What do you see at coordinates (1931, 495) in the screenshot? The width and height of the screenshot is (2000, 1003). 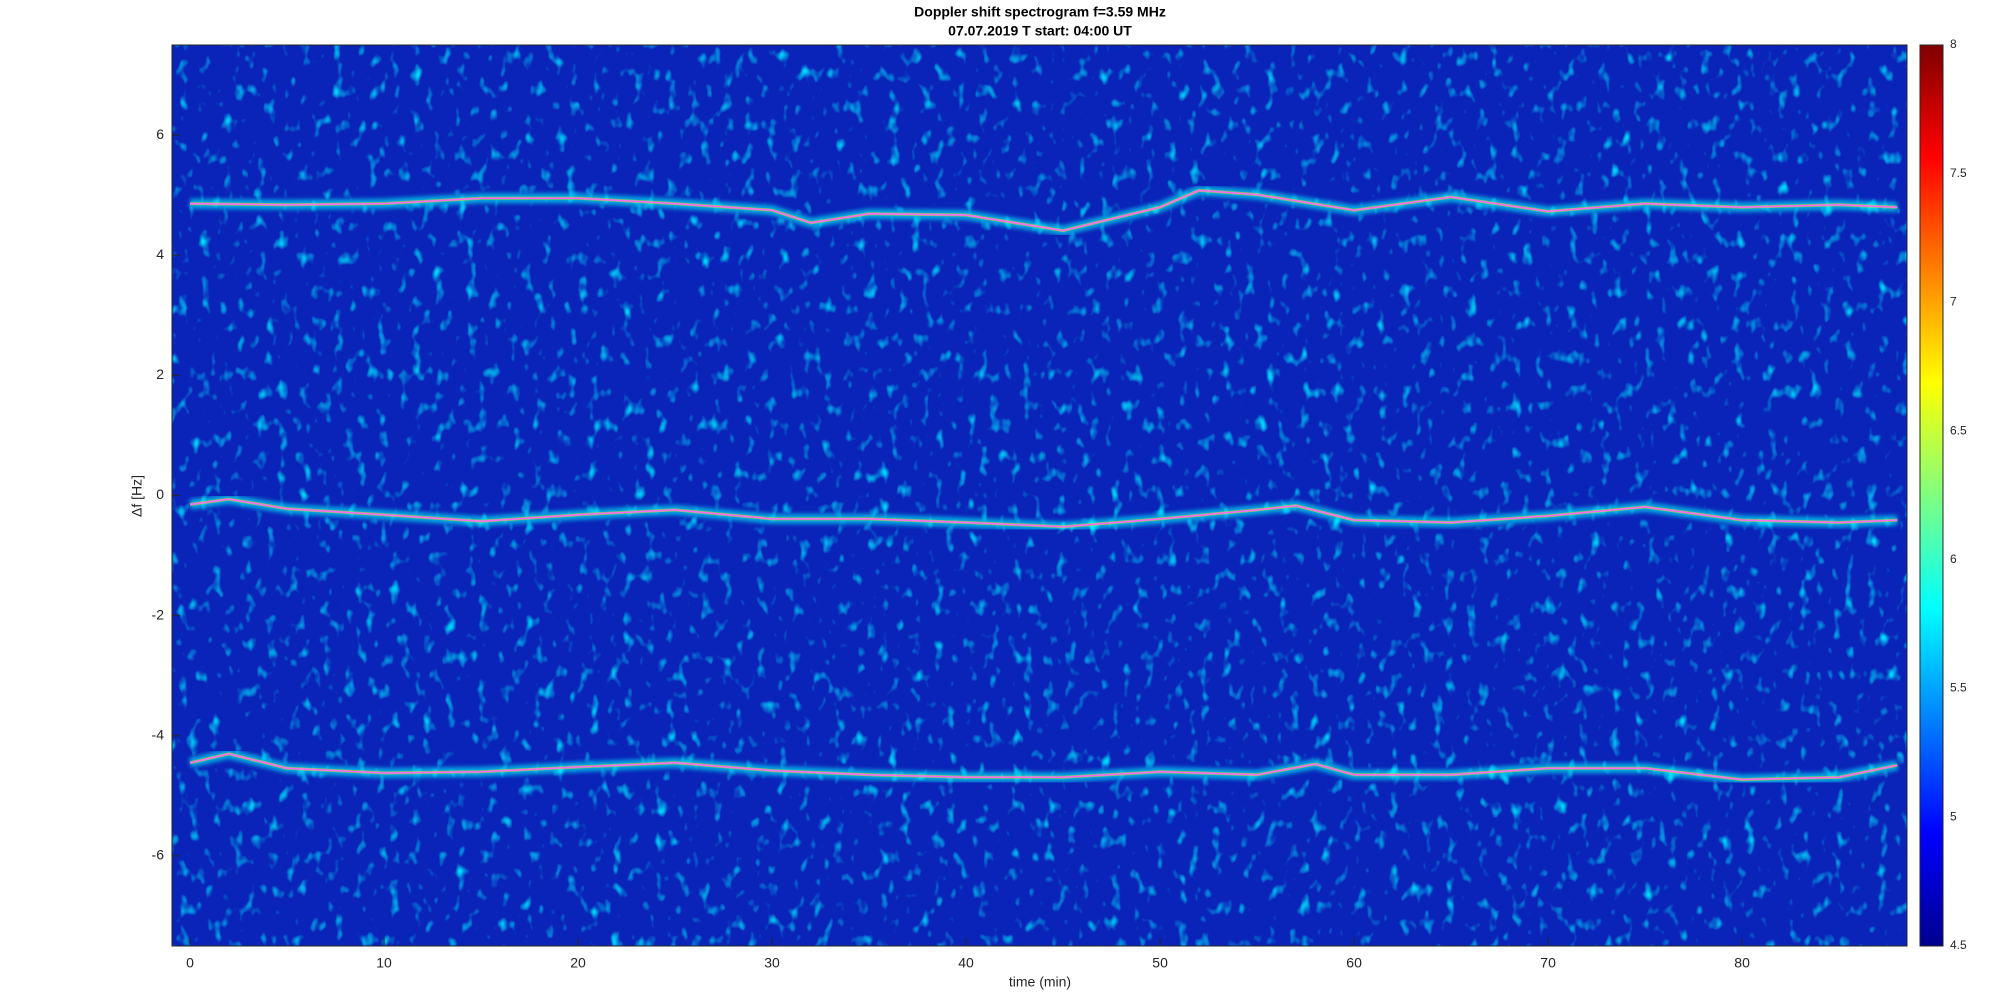 I see `colorbar` at bounding box center [1931, 495].